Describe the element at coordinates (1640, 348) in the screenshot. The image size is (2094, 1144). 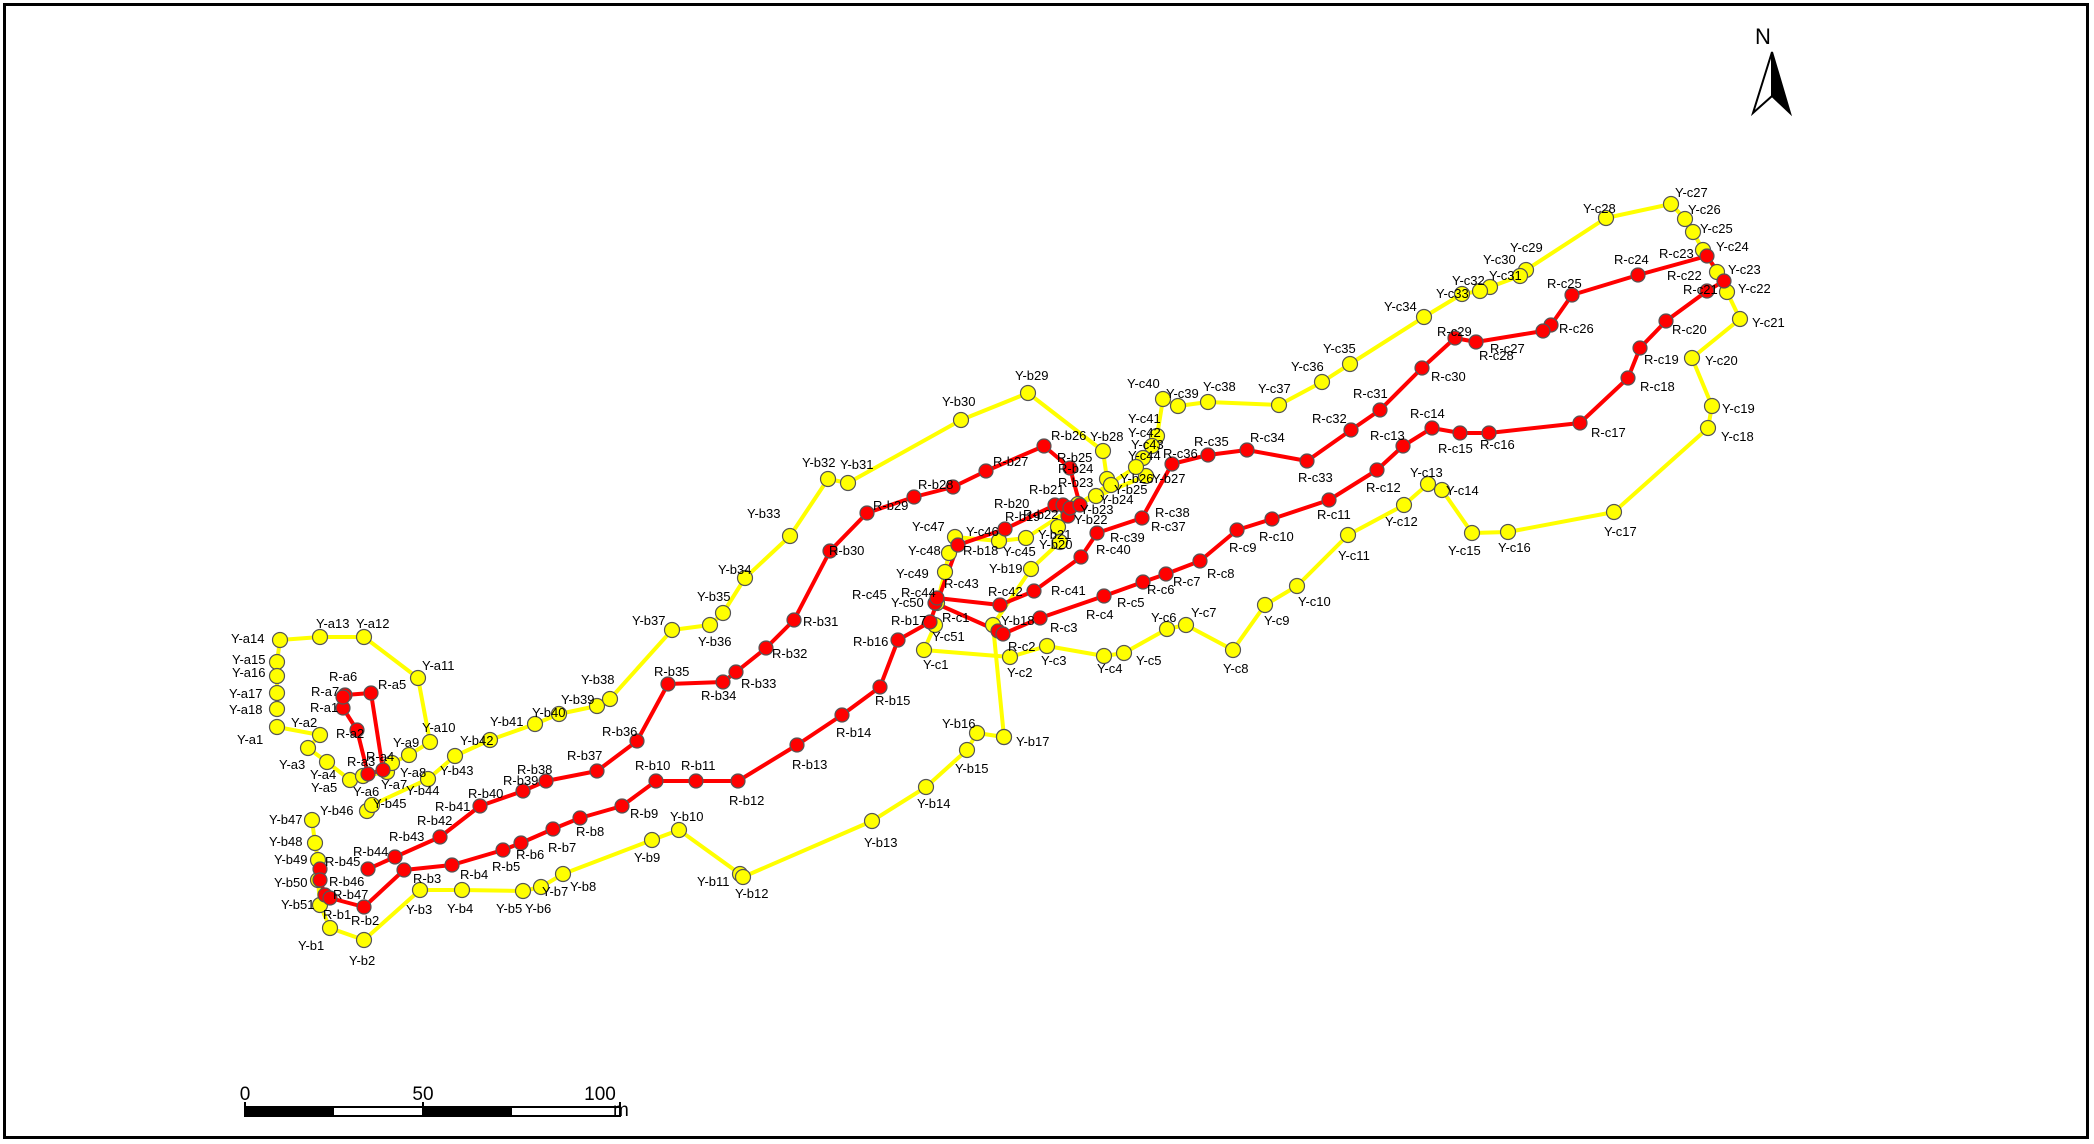
I see `survey-point-r-c18` at that location.